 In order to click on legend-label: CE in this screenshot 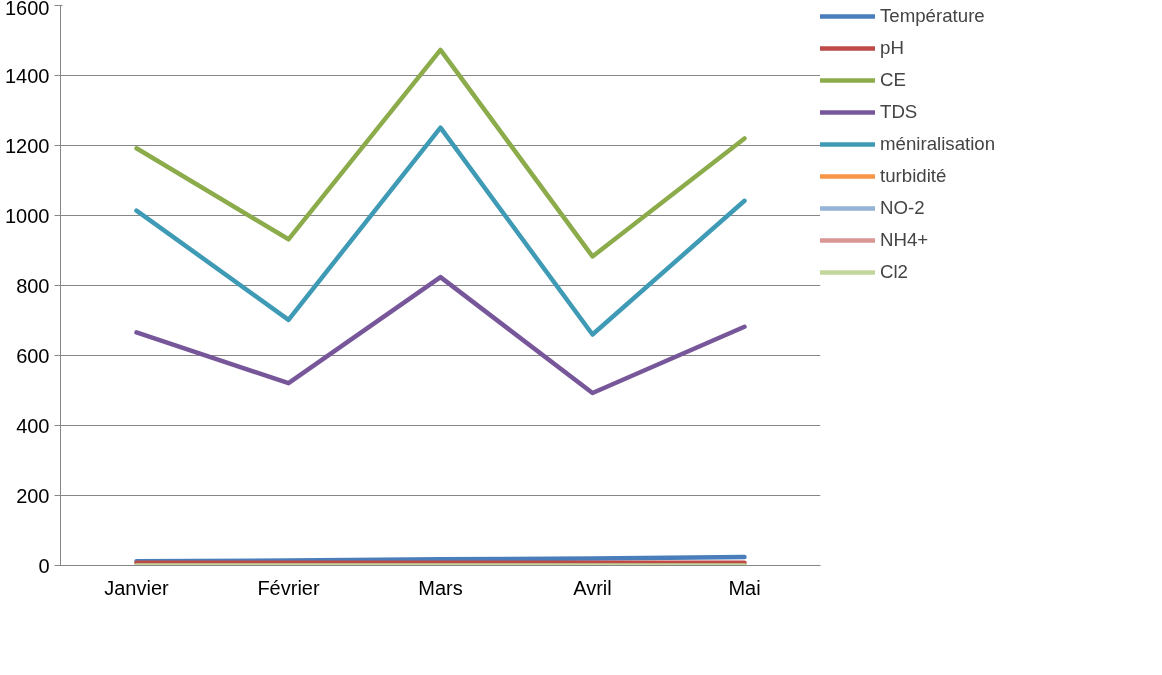, I will do `click(893, 80)`.